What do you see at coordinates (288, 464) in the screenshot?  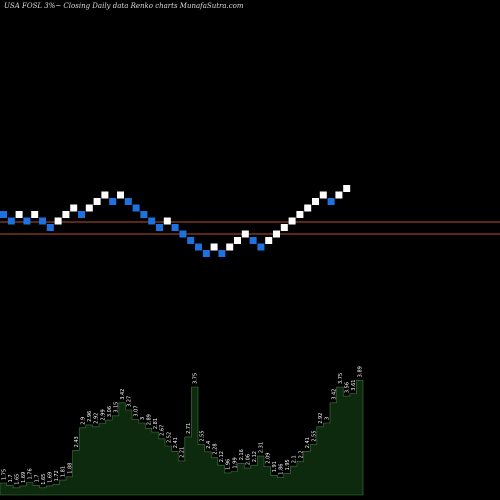 I see `lower-panel-value-label: 1.95` at bounding box center [288, 464].